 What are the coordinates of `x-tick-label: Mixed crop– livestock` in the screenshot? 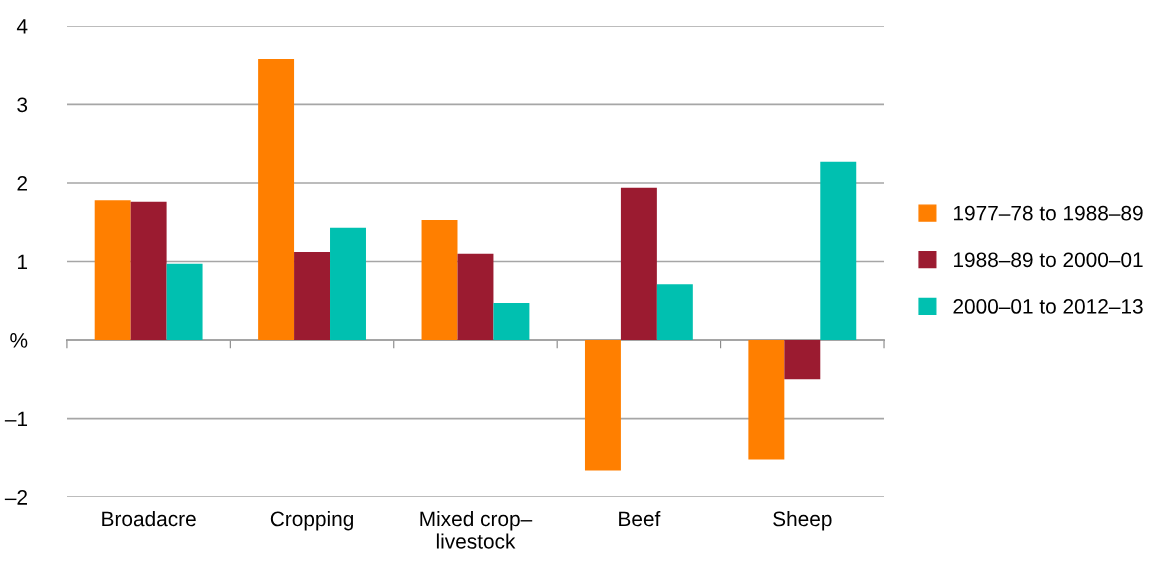 It's located at (476, 529).